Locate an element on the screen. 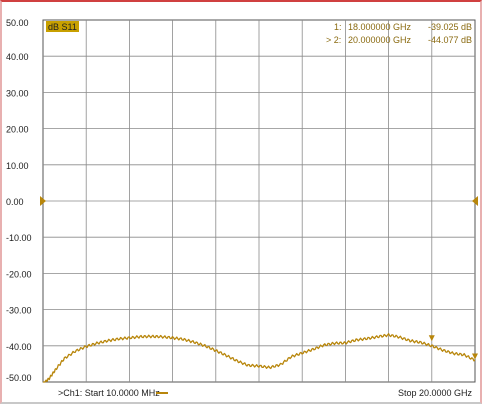  marker-symbols is located at coordinates (453, 347).